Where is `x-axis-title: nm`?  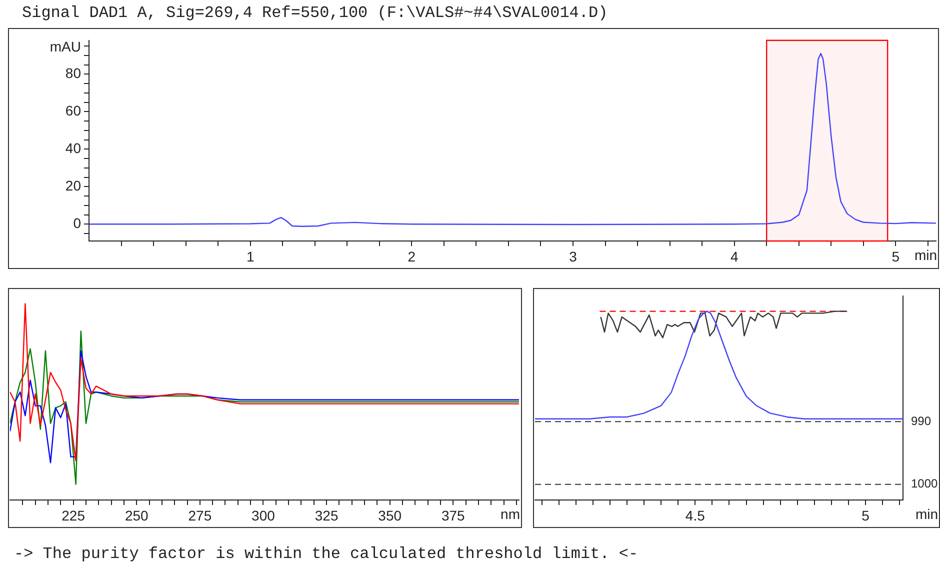
x-axis-title: nm is located at coordinates (510, 514).